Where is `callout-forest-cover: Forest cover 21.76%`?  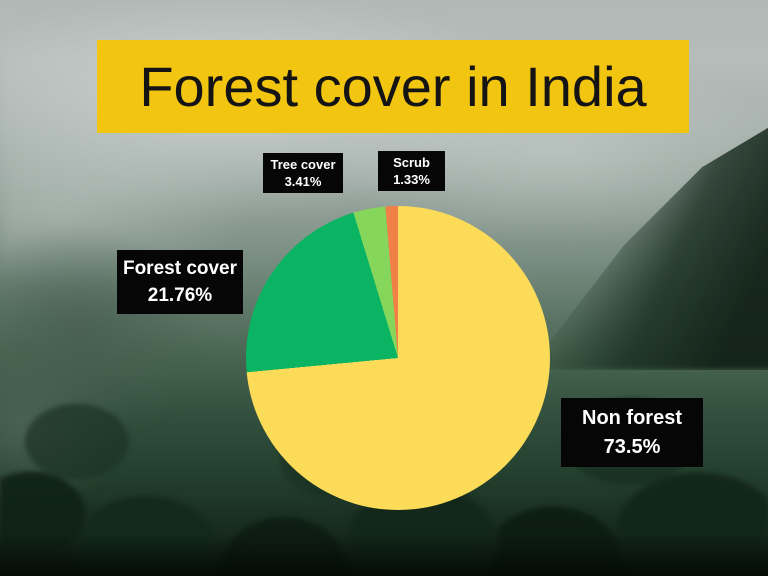
callout-forest-cover: Forest cover 21.76% is located at coordinates (180, 282).